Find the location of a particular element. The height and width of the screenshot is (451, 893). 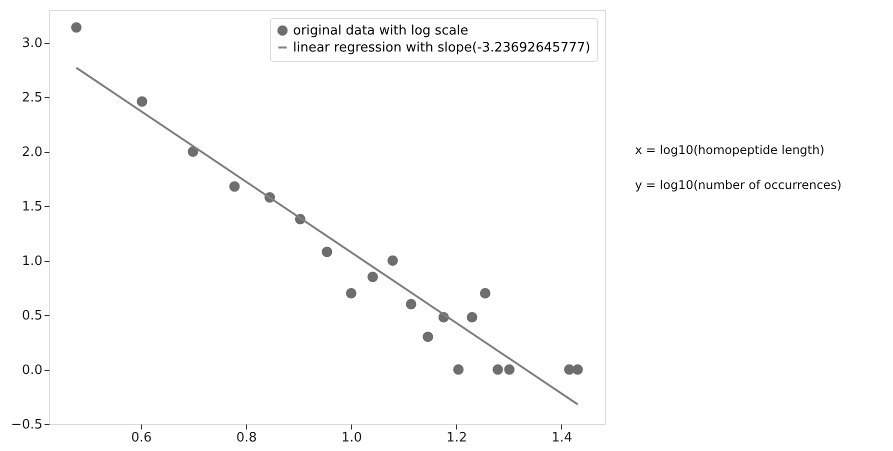

x-tick-label: 0.6 is located at coordinates (141, 438).